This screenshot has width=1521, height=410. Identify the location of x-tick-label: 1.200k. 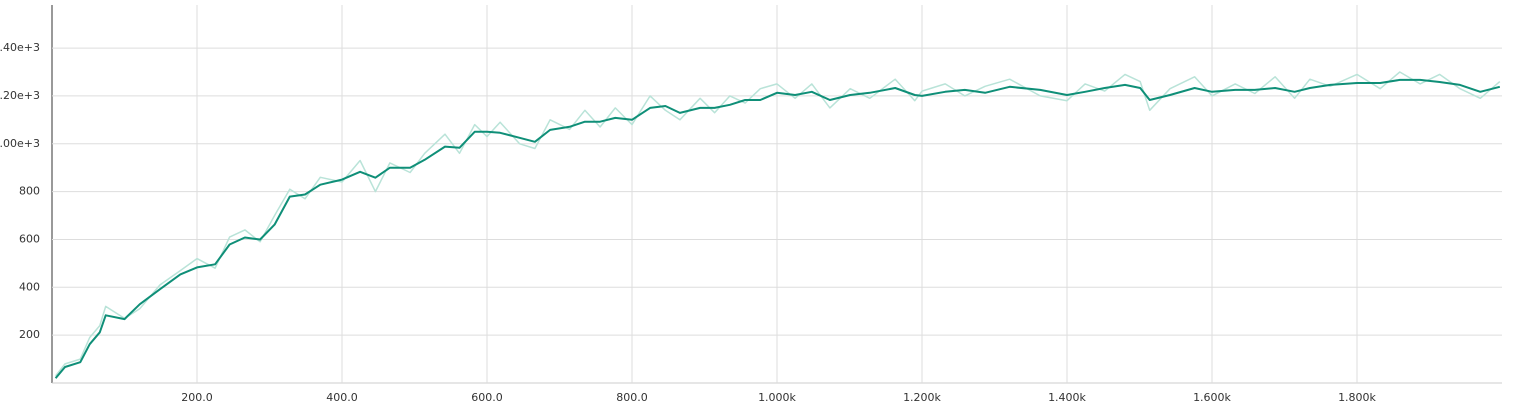
(922, 397).